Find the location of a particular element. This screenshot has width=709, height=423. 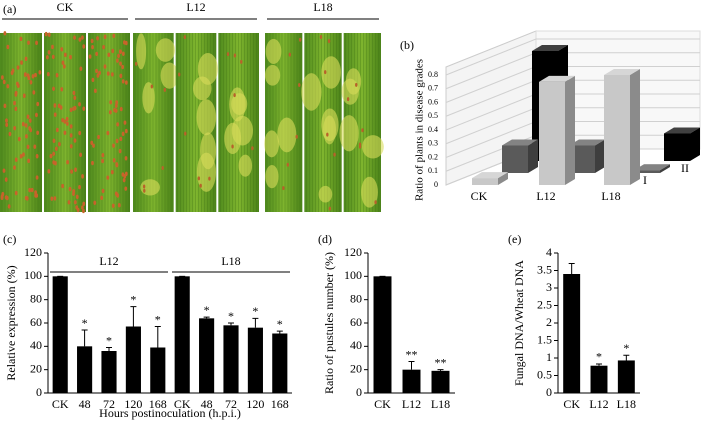

group-label: L12 is located at coordinates (195, 7).